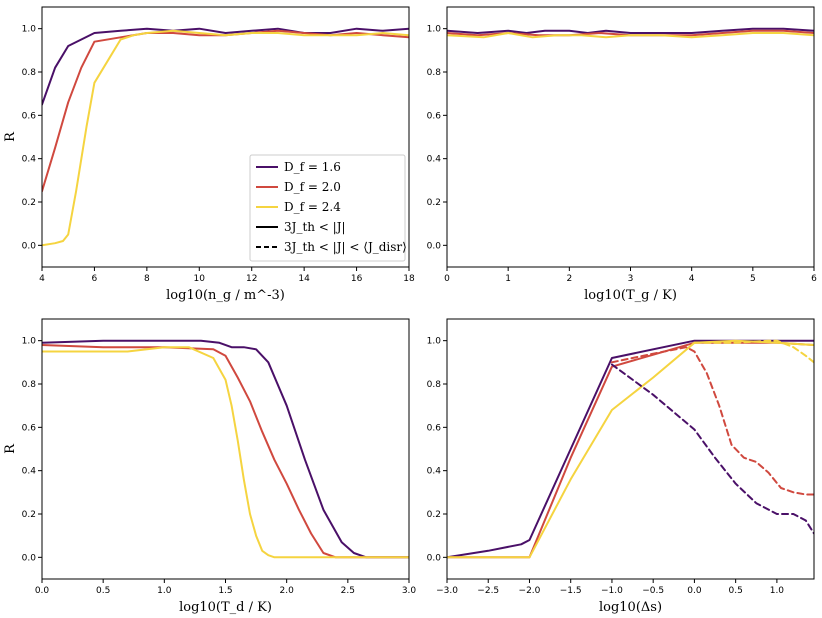 Image resolution: width=822 pixels, height=618 pixels. What do you see at coordinates (345, 247) in the screenshot?
I see `legend-label-dashed: 3J_th < |J| < ⟨J_disr⟩` at bounding box center [345, 247].